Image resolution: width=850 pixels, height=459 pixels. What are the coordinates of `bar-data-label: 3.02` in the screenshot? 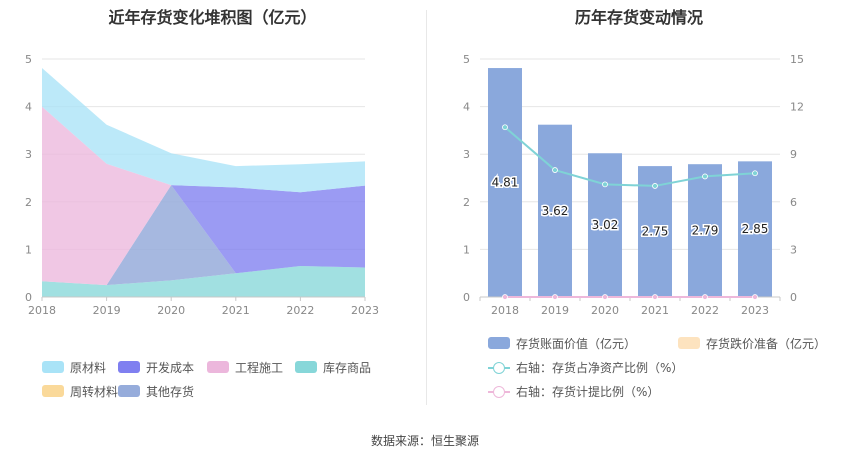 It's located at (605, 225).